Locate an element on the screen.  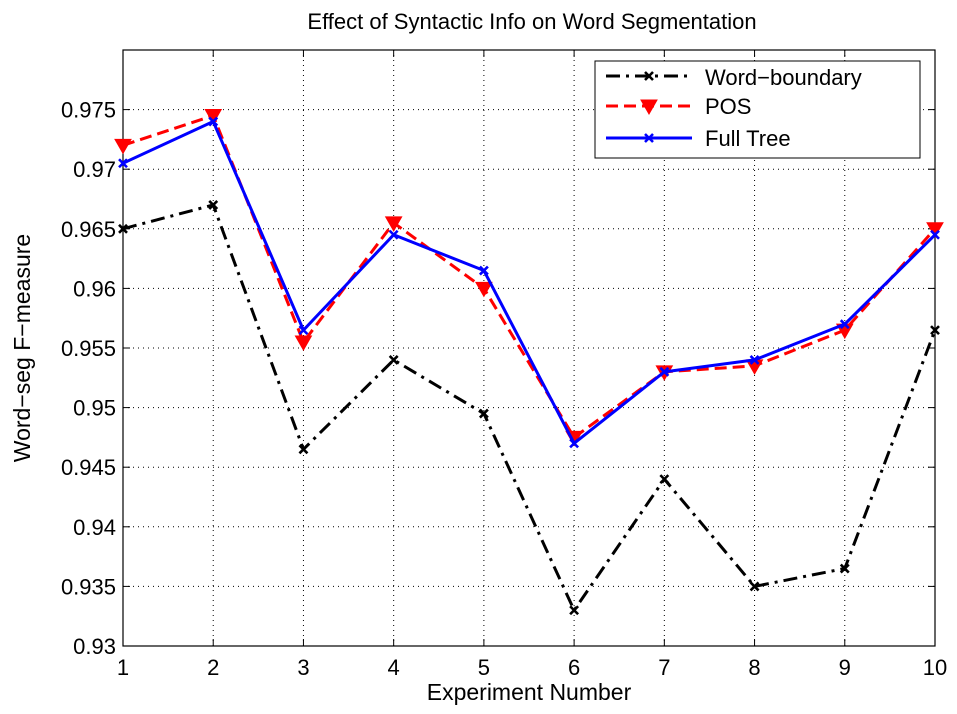
x-tick-label: 9 is located at coordinates (845, 667).